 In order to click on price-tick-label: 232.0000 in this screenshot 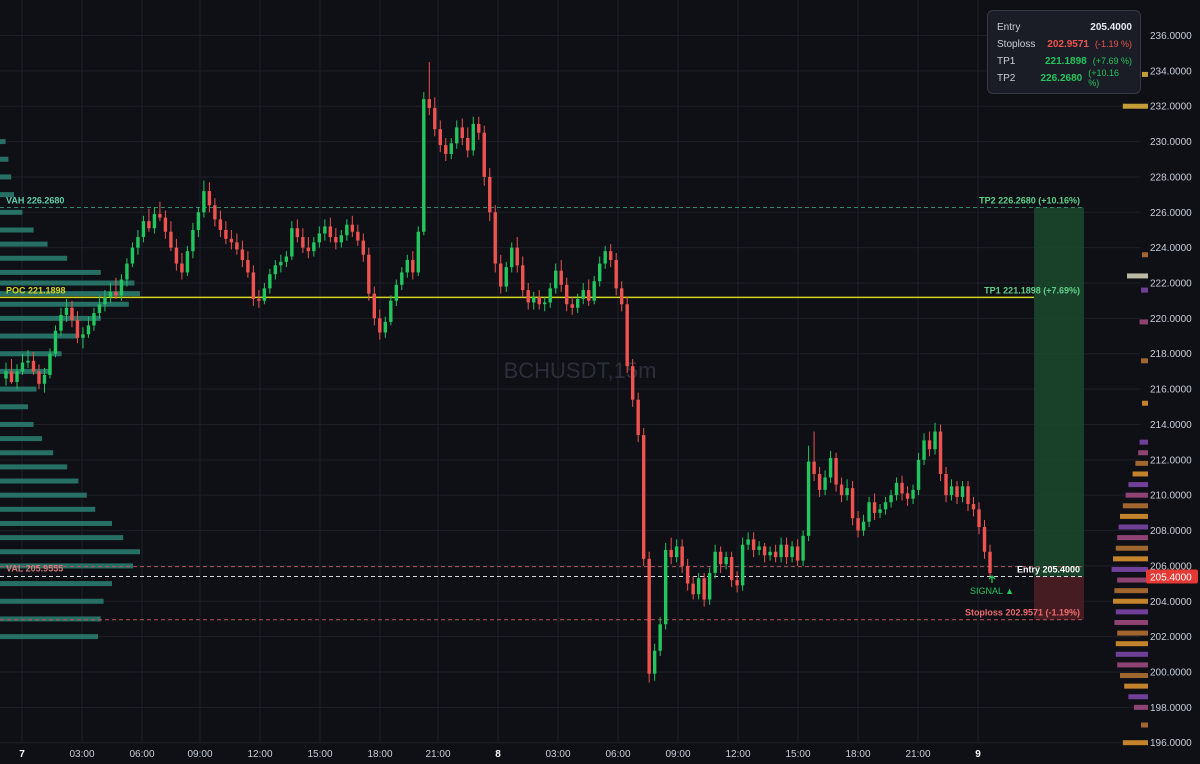, I will do `click(1171, 107)`.